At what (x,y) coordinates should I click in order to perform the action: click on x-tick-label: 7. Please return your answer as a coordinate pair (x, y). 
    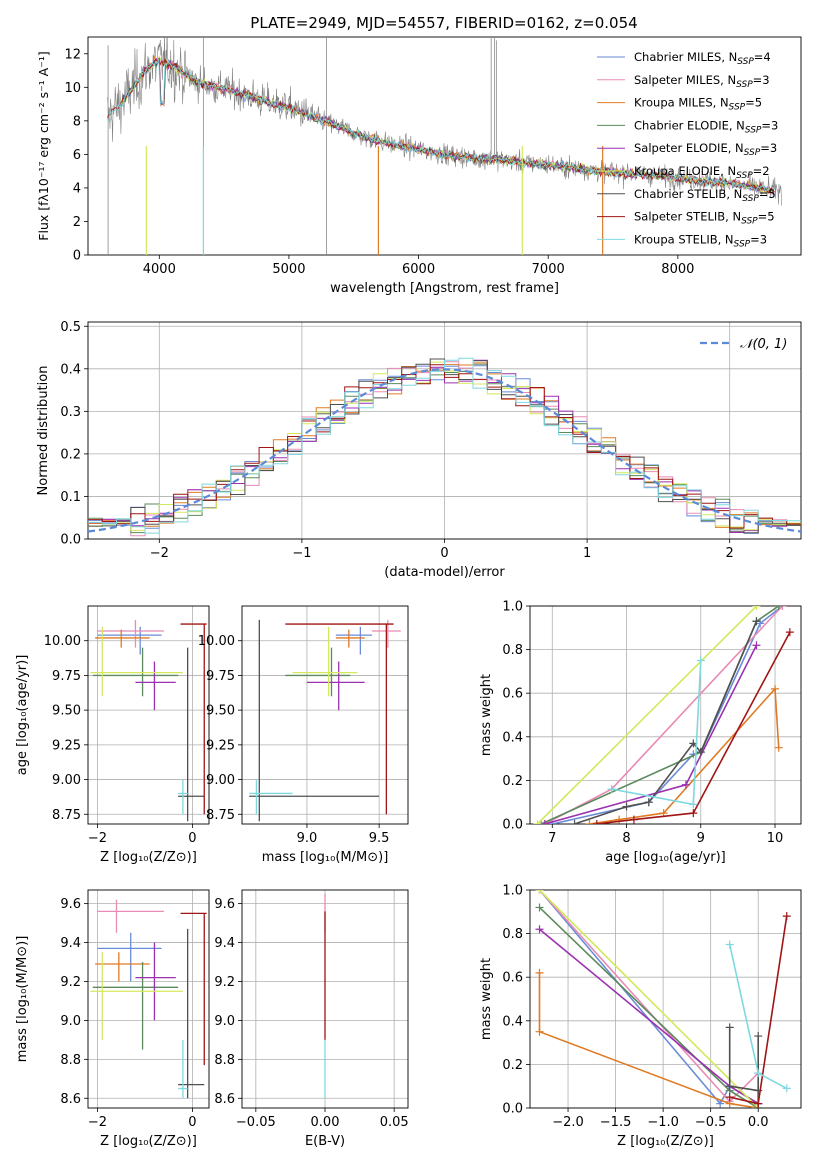
    Looking at the image, I should click on (552, 838).